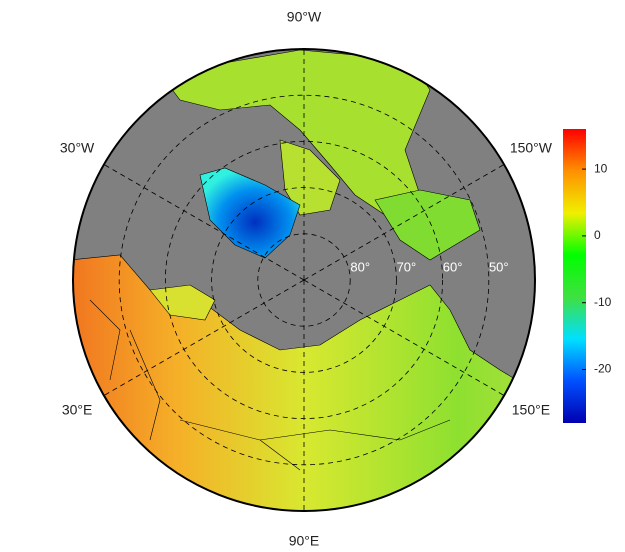 The height and width of the screenshot is (552, 625). I want to click on longitude-label: 90°W, so click(304, 17).